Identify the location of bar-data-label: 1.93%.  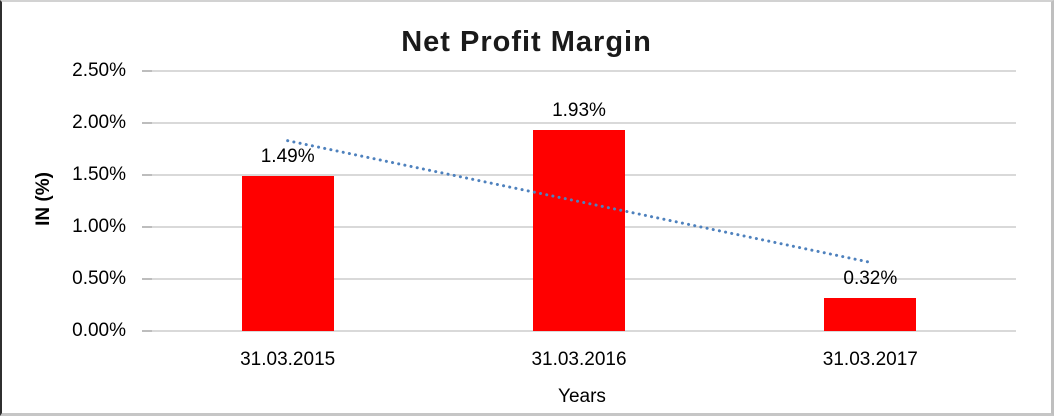
(579, 111).